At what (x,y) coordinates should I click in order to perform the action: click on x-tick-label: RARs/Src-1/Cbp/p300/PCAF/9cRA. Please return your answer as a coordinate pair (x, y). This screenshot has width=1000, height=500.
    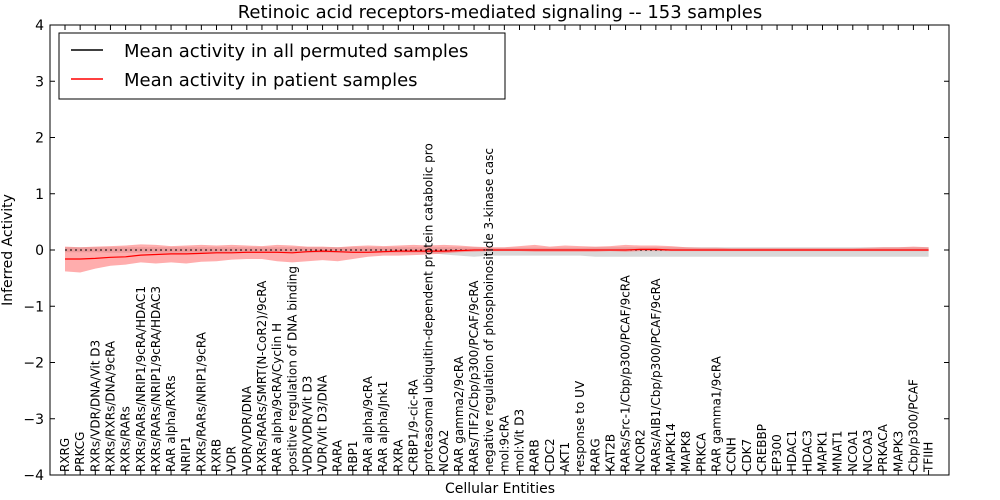
    Looking at the image, I should click on (626, 373).